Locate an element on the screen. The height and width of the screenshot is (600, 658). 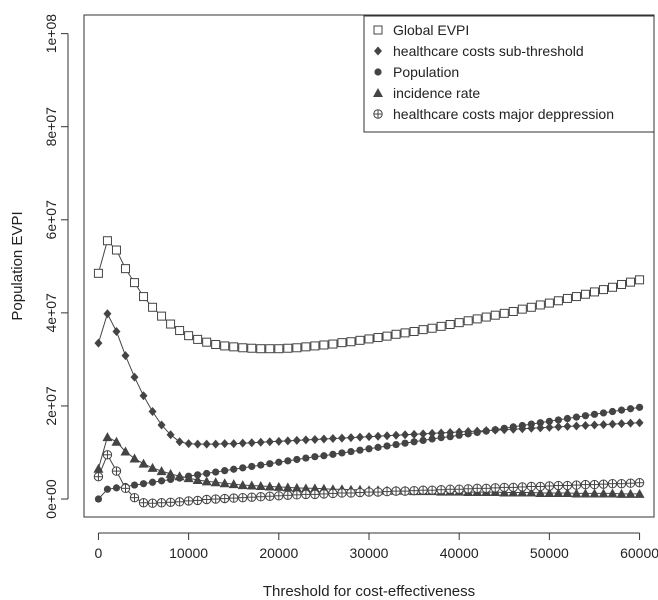
x-tick-label: 0 is located at coordinates (99, 553).